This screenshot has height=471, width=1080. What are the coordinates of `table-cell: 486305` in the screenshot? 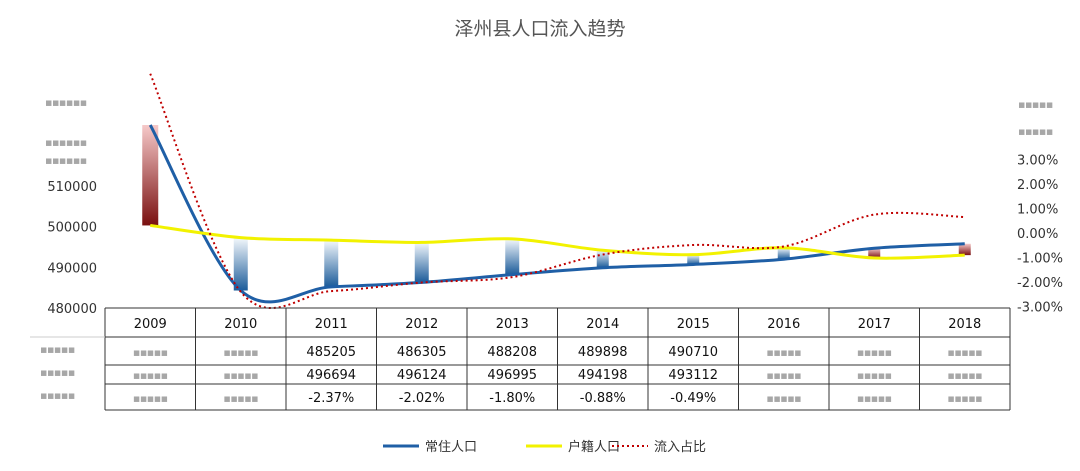 It's located at (422, 352).